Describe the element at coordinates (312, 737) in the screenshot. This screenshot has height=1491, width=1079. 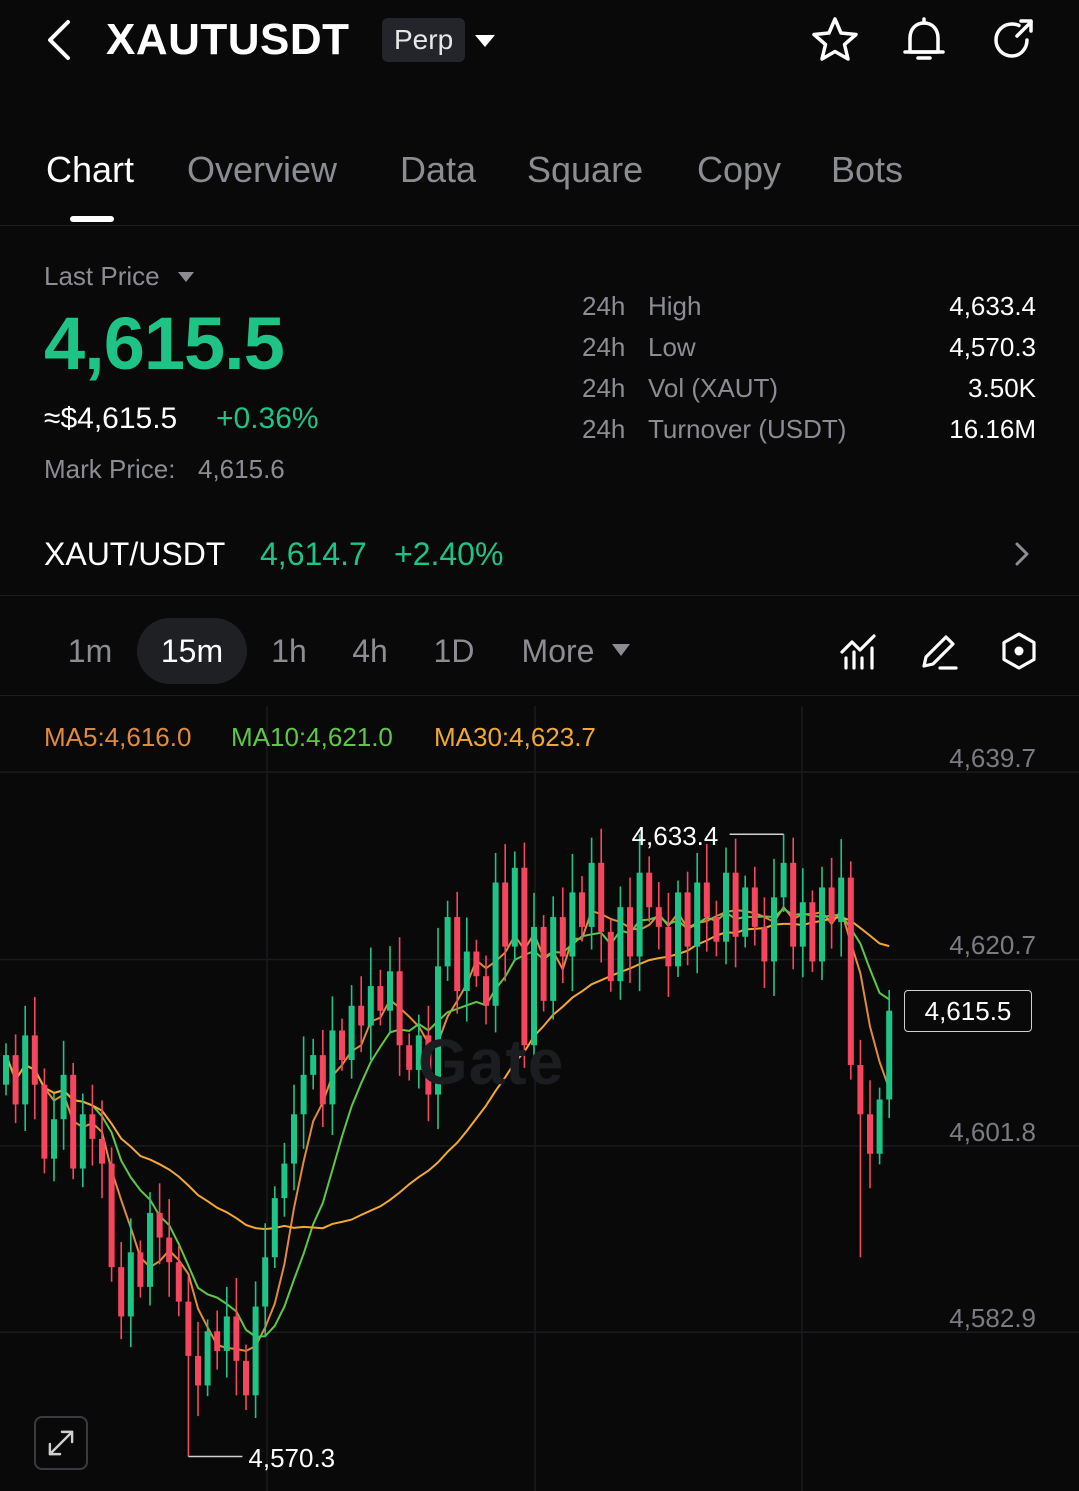
I see `ma10-legend: MA10:4,621.0` at that location.